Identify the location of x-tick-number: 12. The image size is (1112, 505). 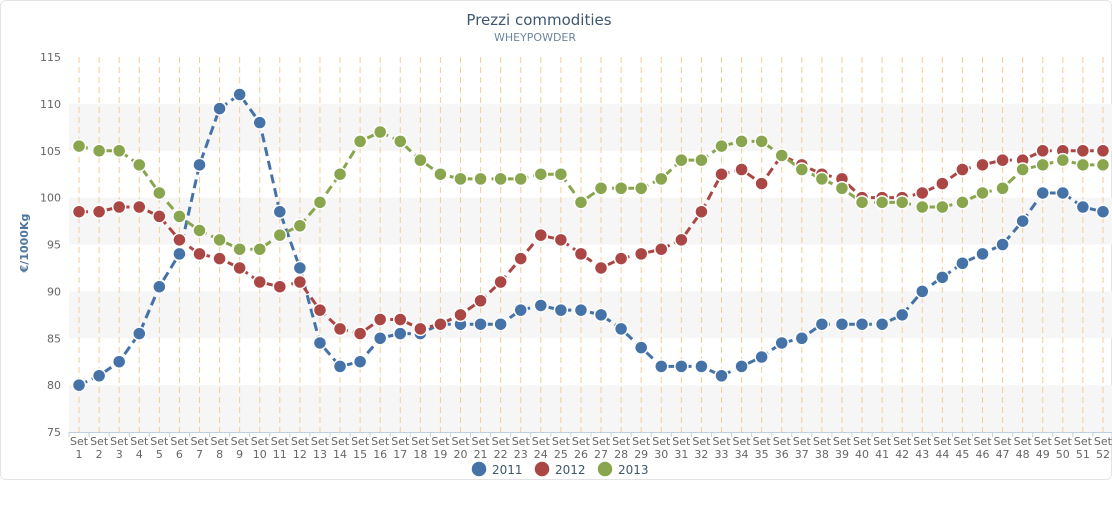
(300, 454).